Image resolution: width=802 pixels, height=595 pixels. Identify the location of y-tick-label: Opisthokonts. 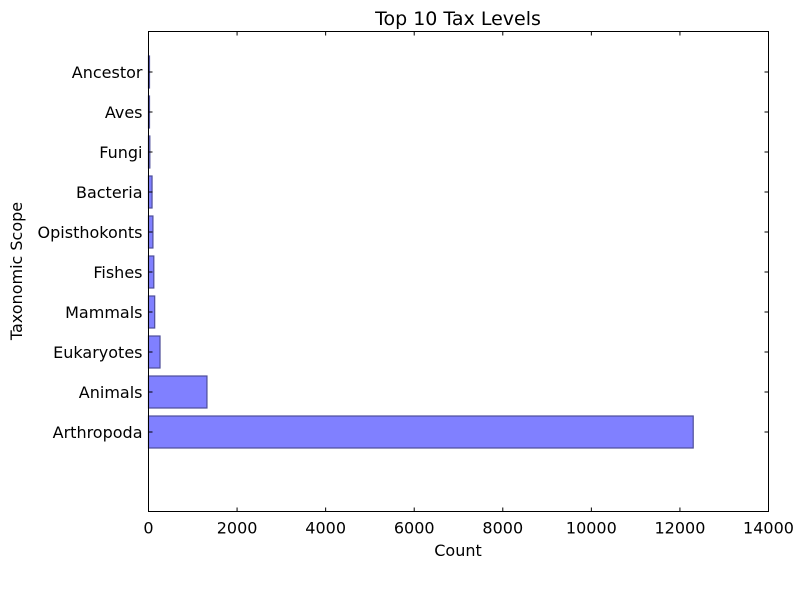
(90, 232).